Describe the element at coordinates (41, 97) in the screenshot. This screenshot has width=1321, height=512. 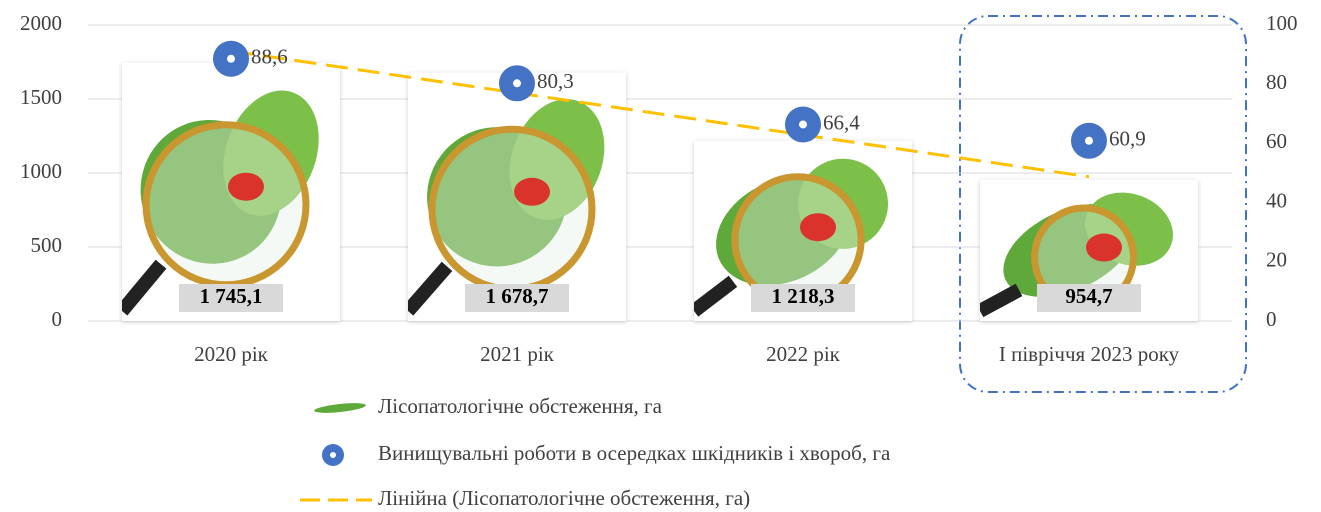
I see `y-tick-label: 1500` at that location.